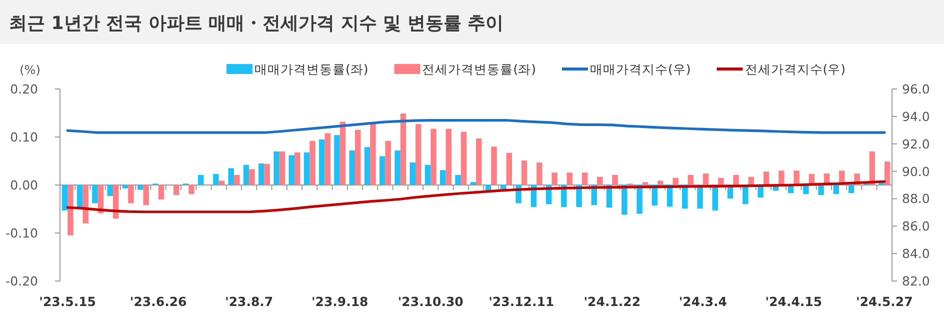 The height and width of the screenshot is (334, 944). I want to click on y-tick-label: -0.10, so click(22, 233).